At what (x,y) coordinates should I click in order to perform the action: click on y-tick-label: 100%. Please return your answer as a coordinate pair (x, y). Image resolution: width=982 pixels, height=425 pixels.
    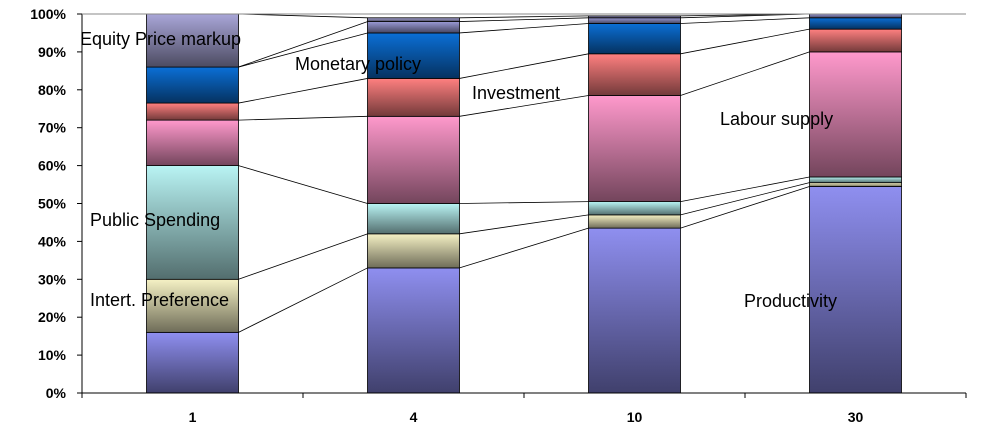
    Looking at the image, I should click on (48, 14).